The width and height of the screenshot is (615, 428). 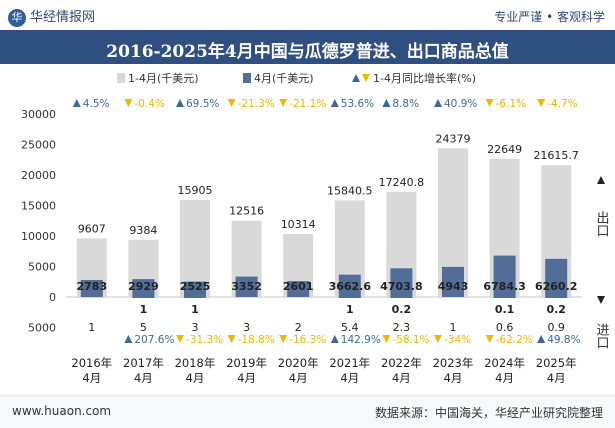 What do you see at coordinates (349, 363) in the screenshot?
I see `x-tick-label-year: 2021年` at bounding box center [349, 363].